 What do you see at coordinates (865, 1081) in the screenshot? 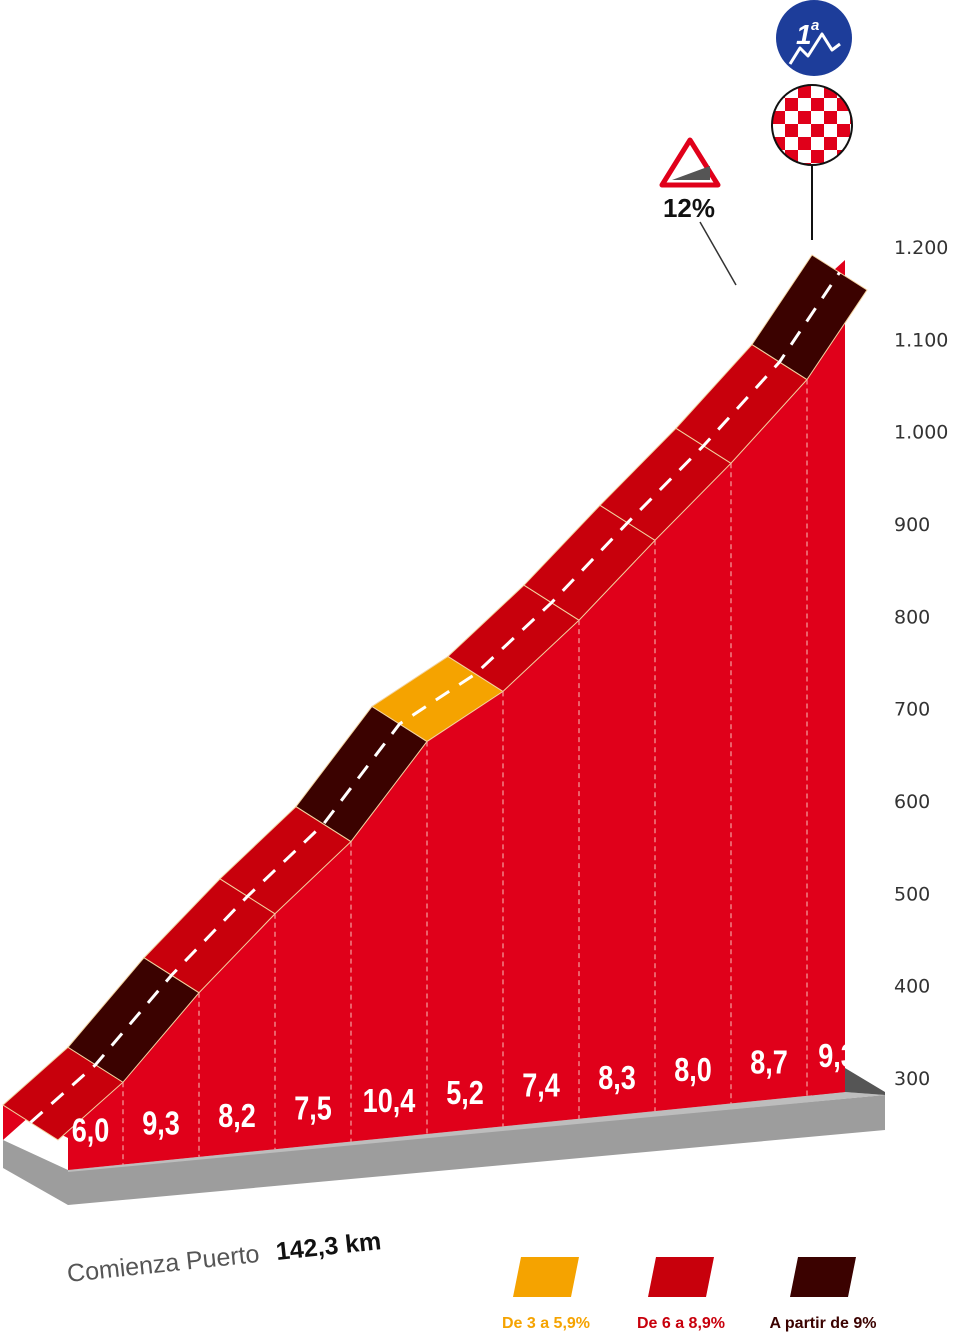
I see `base-ribbon-right` at bounding box center [865, 1081].